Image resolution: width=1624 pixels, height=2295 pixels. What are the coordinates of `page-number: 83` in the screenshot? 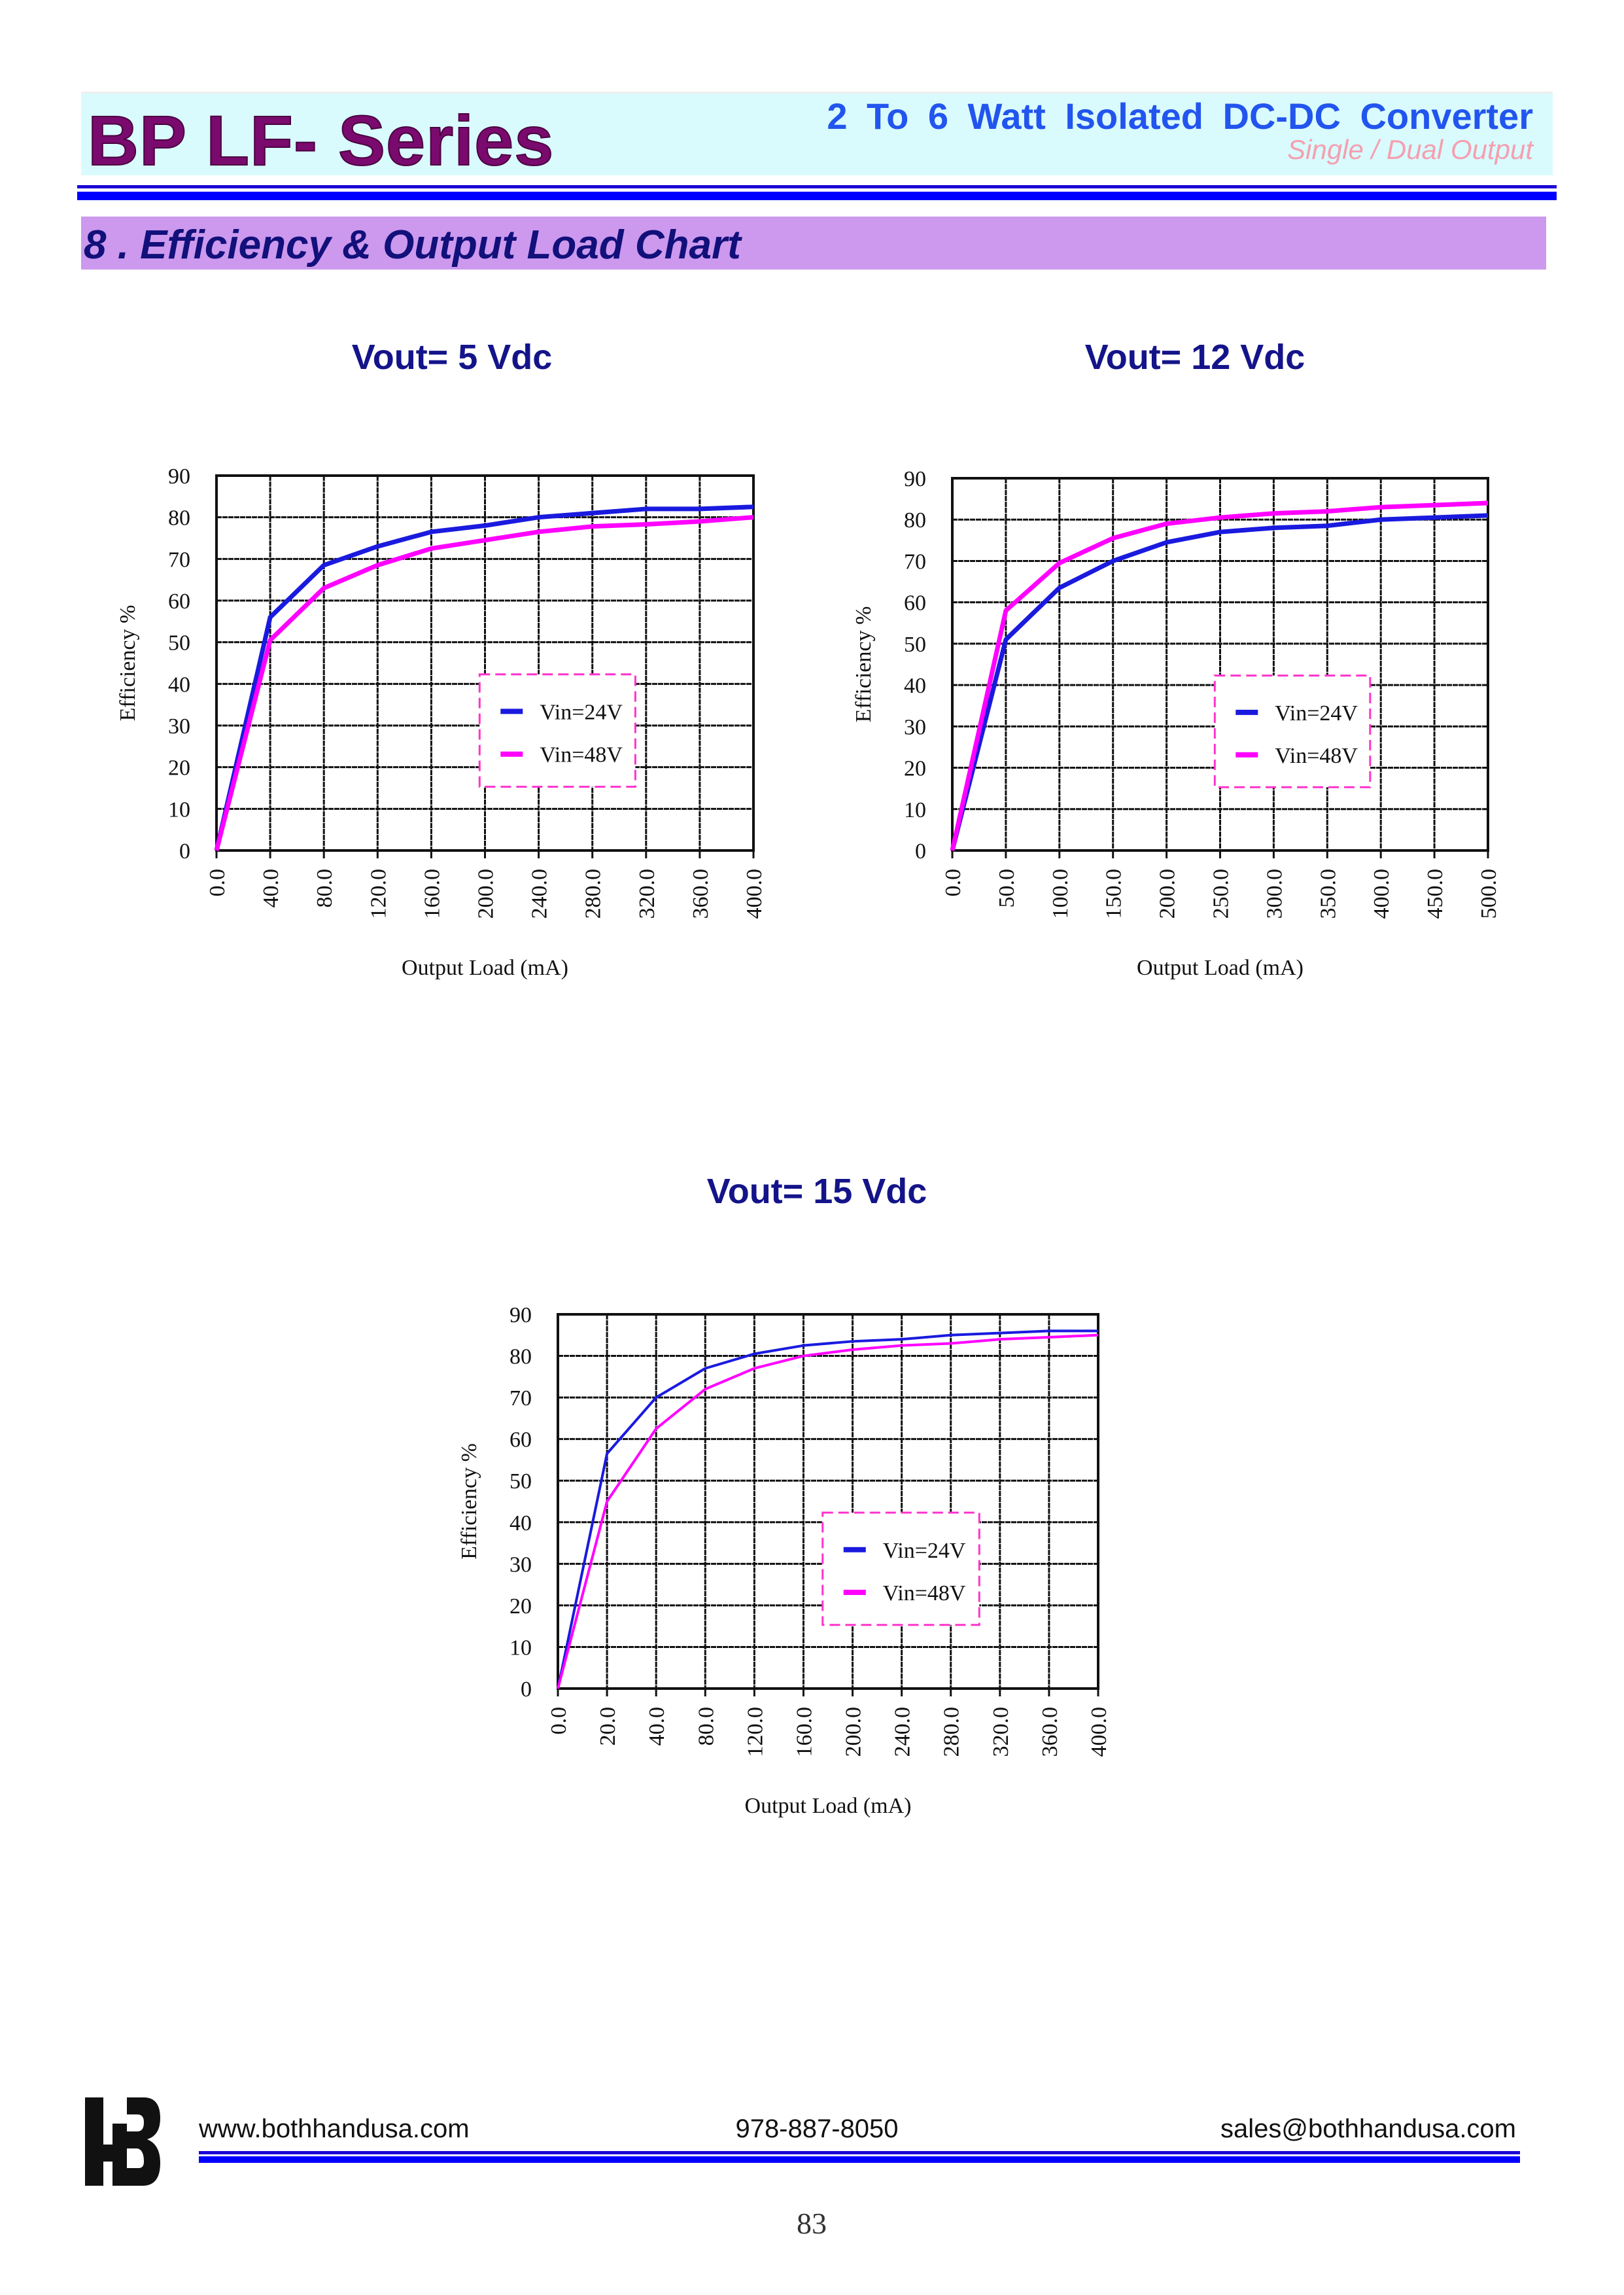 It's located at (812, 2223).